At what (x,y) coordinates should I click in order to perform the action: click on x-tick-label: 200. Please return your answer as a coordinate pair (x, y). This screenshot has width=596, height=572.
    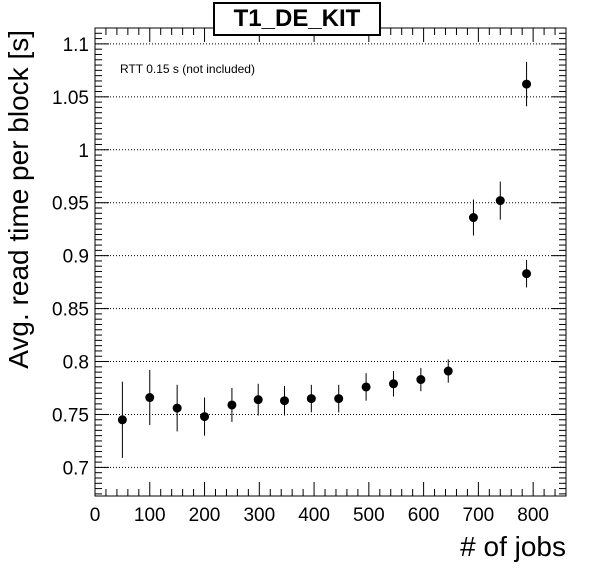
    Looking at the image, I should click on (205, 515).